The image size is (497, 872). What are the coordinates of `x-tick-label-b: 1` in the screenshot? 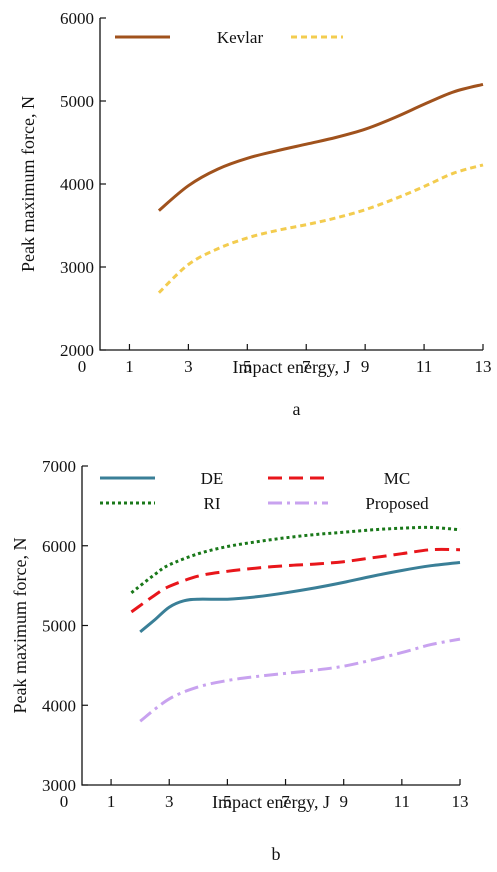 It's located at (111, 801).